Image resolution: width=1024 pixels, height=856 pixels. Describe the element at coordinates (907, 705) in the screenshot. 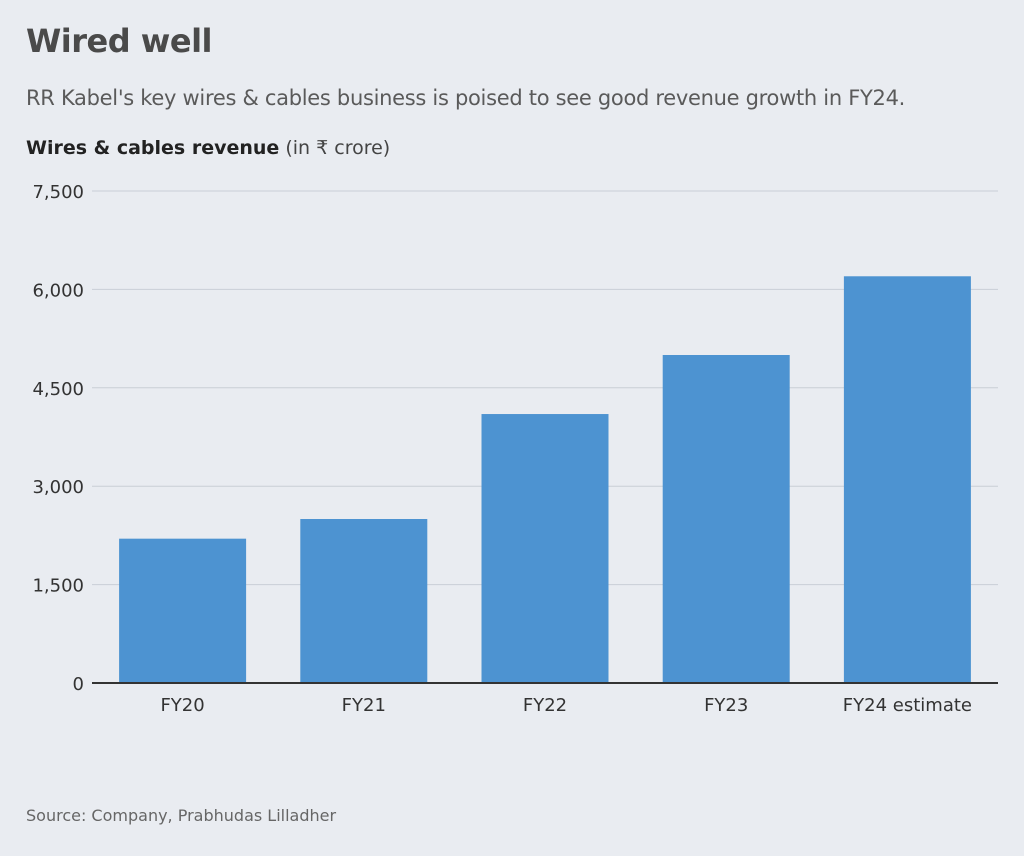

I see `x-category-label: FY24 estimate` at that location.